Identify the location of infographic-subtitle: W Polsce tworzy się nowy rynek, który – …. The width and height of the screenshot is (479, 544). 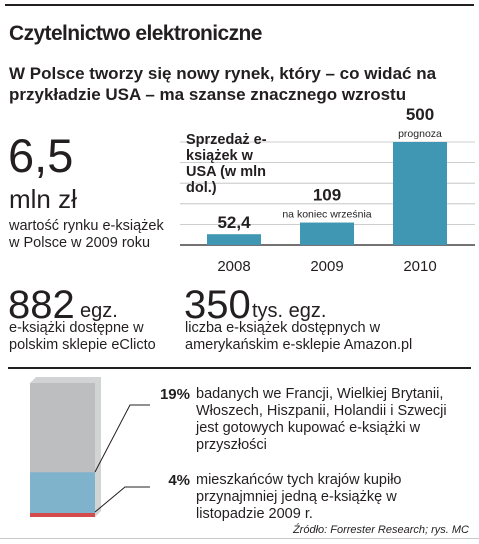
(223, 84).